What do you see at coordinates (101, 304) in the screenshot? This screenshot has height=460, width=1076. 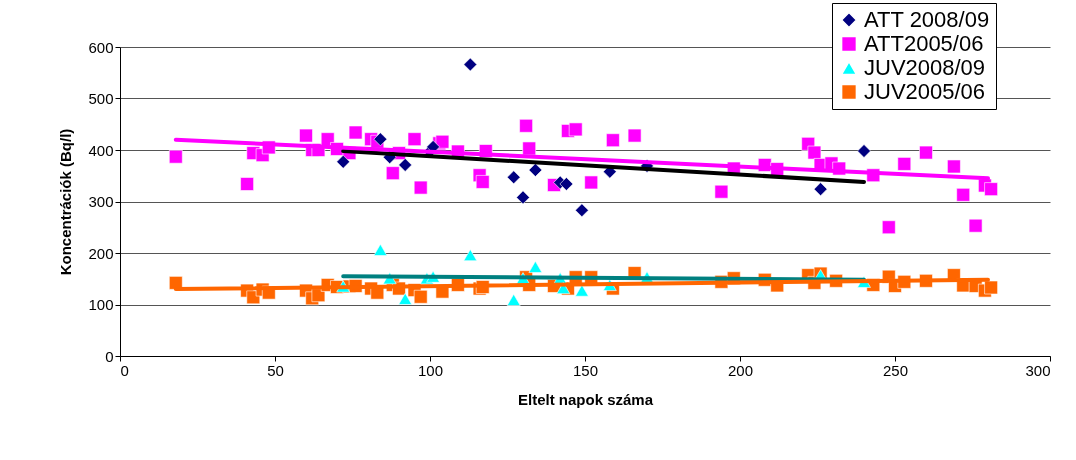 I see `y-tick-label: 100` at bounding box center [101, 304].